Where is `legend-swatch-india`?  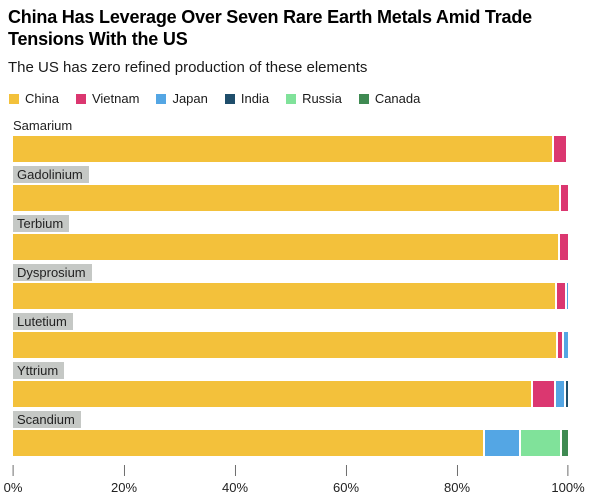
legend-swatch-india is located at coordinates (229, 98).